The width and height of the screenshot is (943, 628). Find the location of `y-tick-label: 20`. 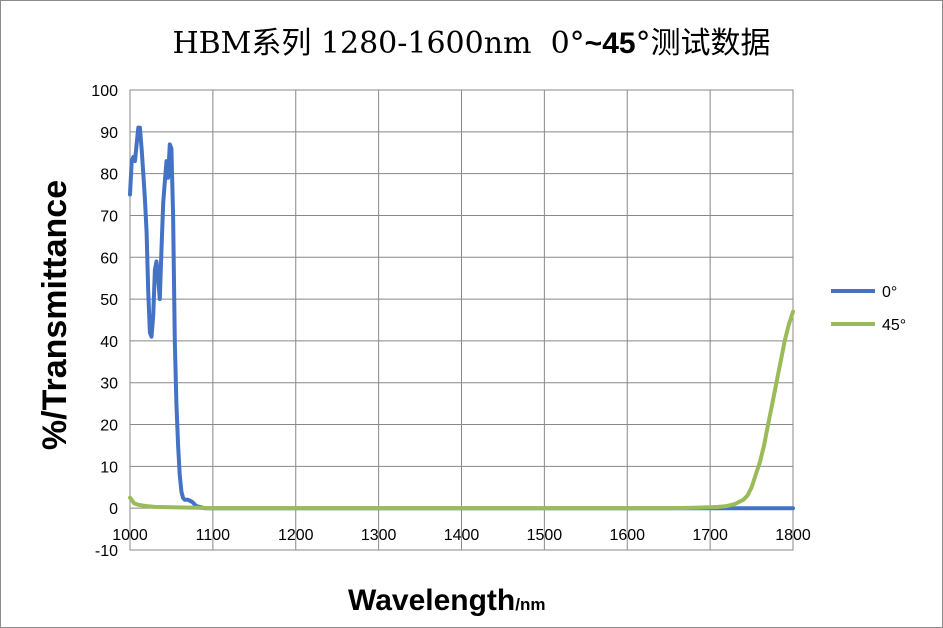

y-tick-label: 20 is located at coordinates (109, 426).